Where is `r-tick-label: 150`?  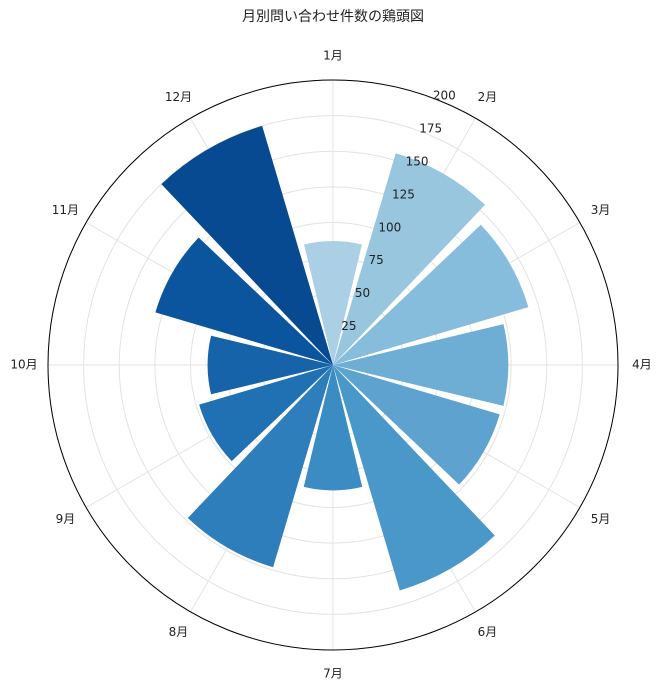
r-tick-label: 150 is located at coordinates (417, 161).